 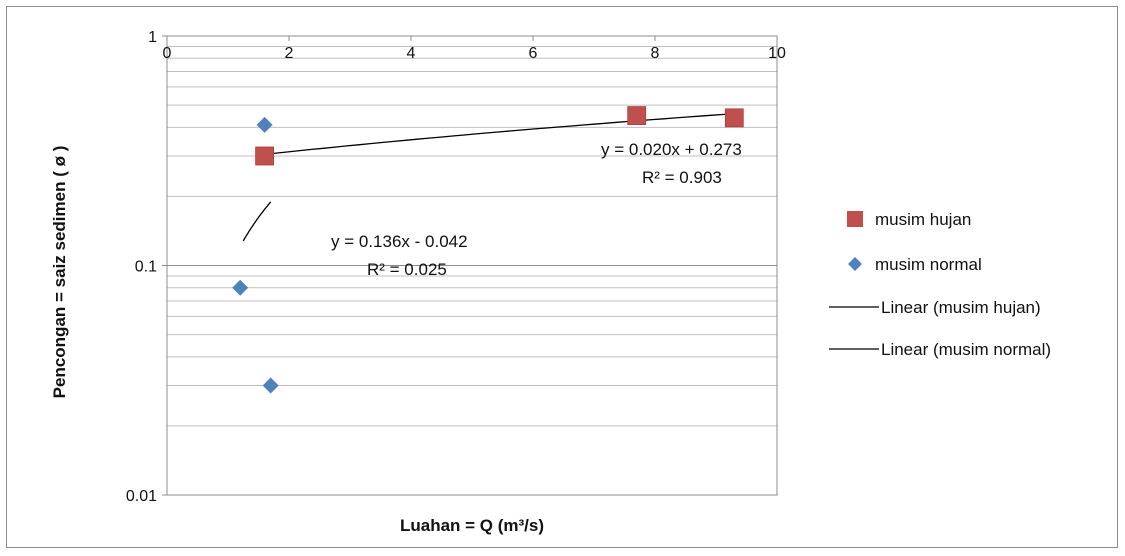 I want to click on trendline-equation-hujan: y = 0.020x + 0.273, so click(x=671, y=149).